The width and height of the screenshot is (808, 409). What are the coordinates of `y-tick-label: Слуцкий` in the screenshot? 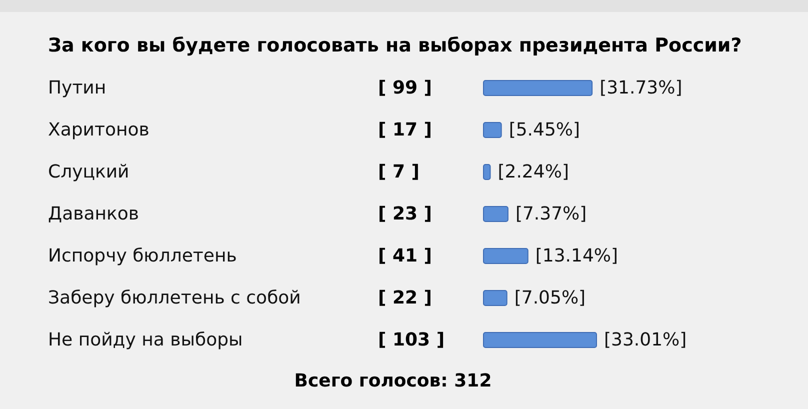 It's located at (89, 172).